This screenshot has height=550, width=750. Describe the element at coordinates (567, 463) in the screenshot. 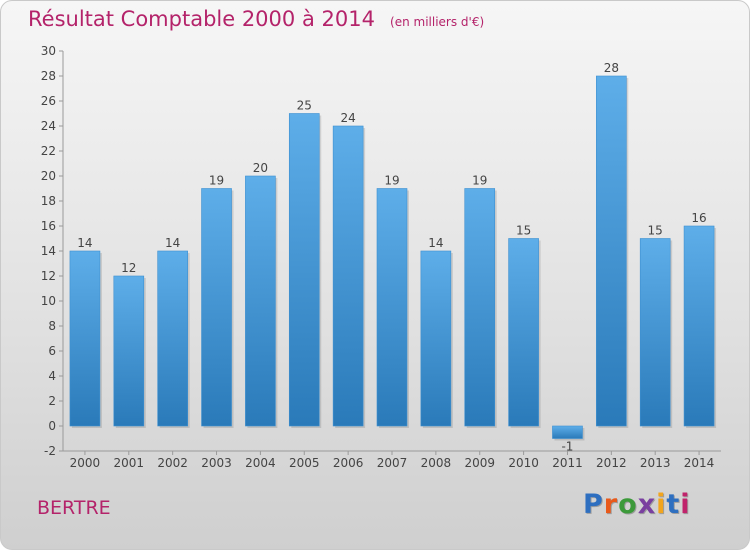

I see `x-tick-label: 2011` at that location.